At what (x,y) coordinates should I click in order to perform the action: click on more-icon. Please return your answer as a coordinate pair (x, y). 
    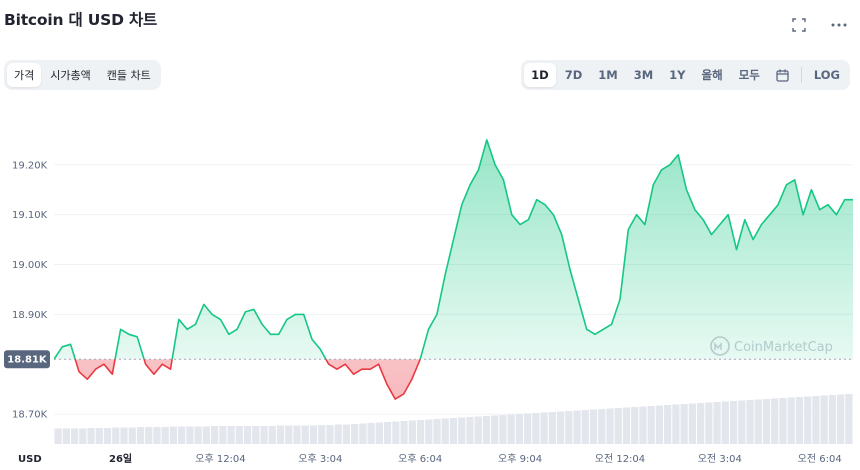
    Looking at the image, I should click on (839, 25).